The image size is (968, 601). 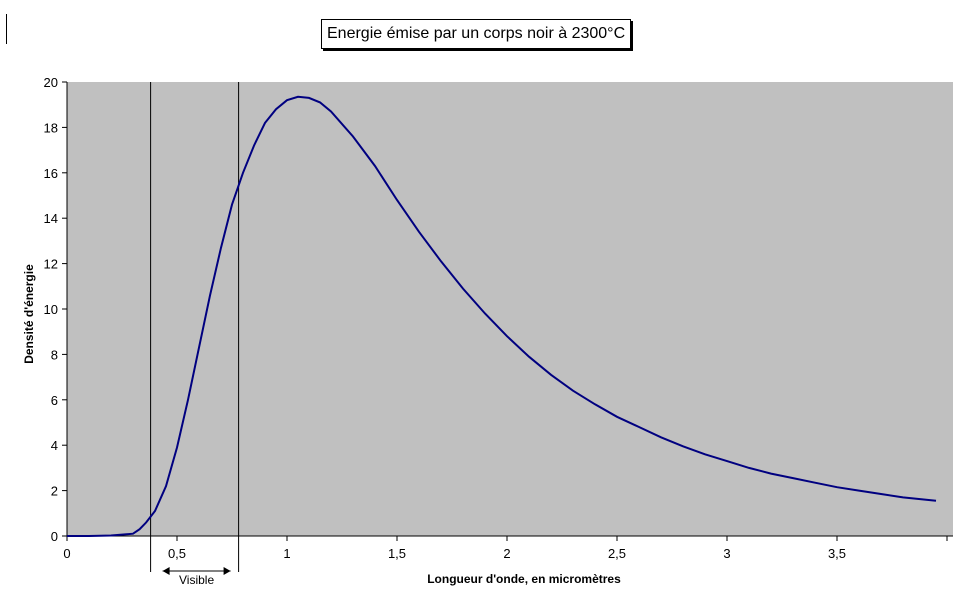 What do you see at coordinates (506, 553) in the screenshot?
I see `x-tick-label: 2` at bounding box center [506, 553].